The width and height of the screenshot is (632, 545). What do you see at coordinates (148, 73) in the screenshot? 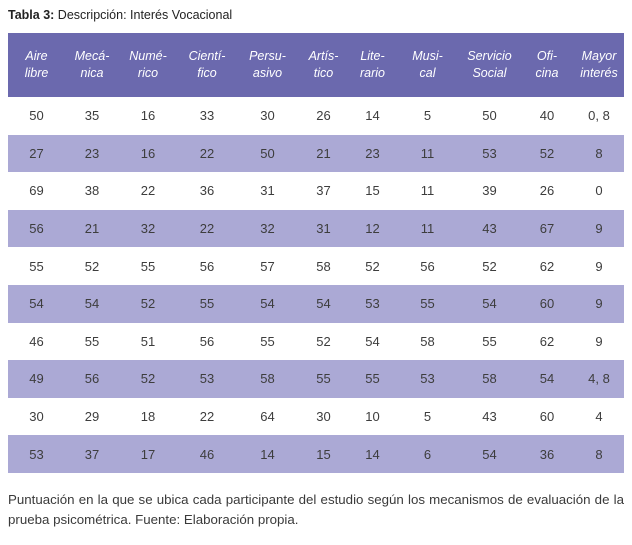
I see `header-line2: rico` at bounding box center [148, 73].